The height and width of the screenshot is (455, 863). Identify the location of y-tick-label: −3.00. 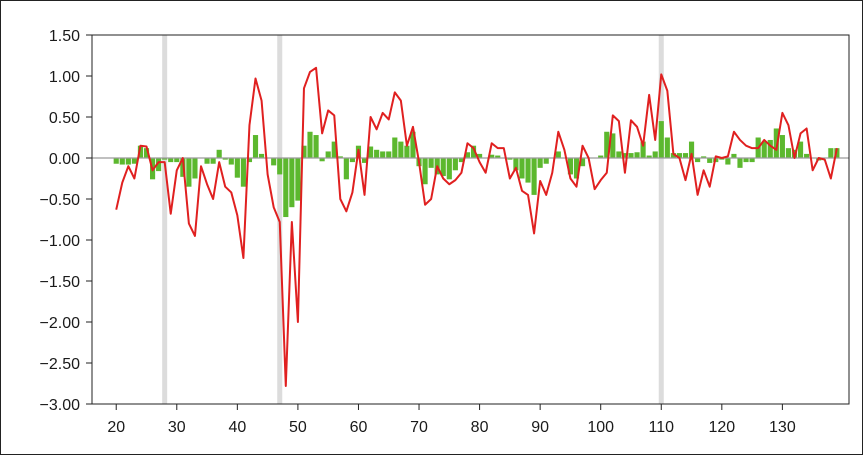
(60, 405).